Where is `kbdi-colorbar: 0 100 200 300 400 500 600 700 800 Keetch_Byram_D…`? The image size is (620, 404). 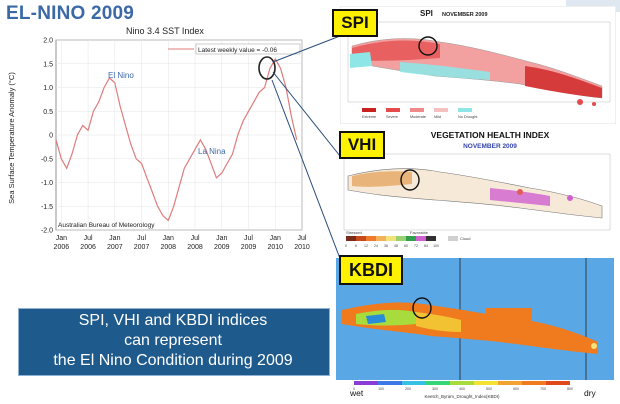 kbdi-colorbar: 0 100 200 300 400 500 600 700 800 Keetch_Byram_D… is located at coordinates (473, 390).